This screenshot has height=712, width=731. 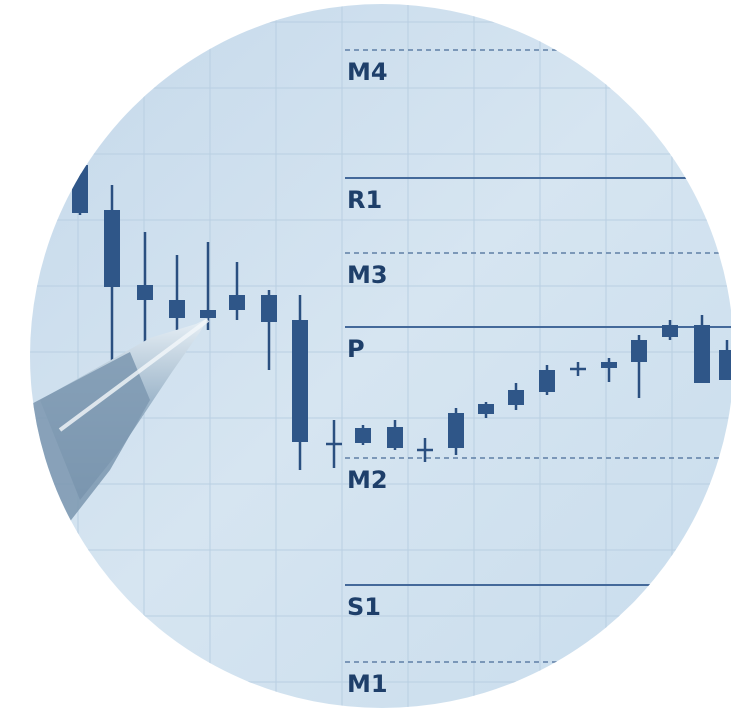 What do you see at coordinates (367, 275) in the screenshot?
I see `level-label: M3` at bounding box center [367, 275].